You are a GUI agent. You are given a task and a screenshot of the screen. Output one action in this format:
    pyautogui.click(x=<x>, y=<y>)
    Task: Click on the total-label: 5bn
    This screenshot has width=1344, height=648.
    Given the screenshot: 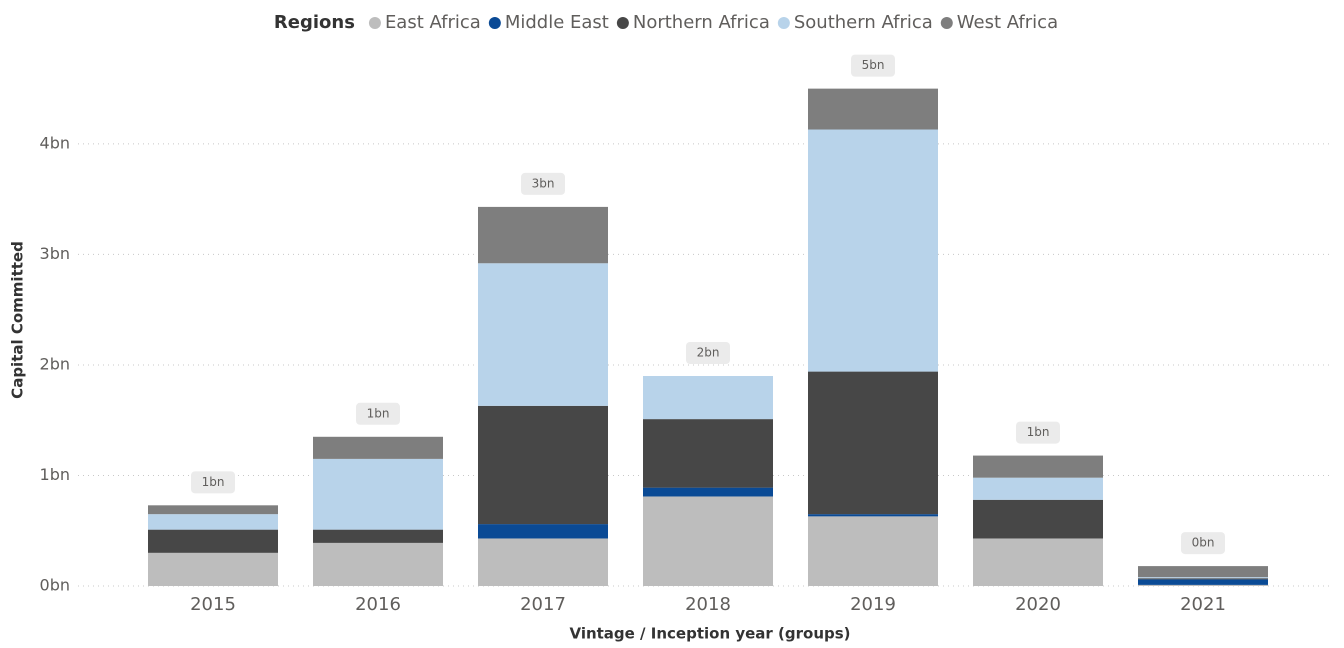 What is the action you would take?
    pyautogui.click(x=873, y=65)
    